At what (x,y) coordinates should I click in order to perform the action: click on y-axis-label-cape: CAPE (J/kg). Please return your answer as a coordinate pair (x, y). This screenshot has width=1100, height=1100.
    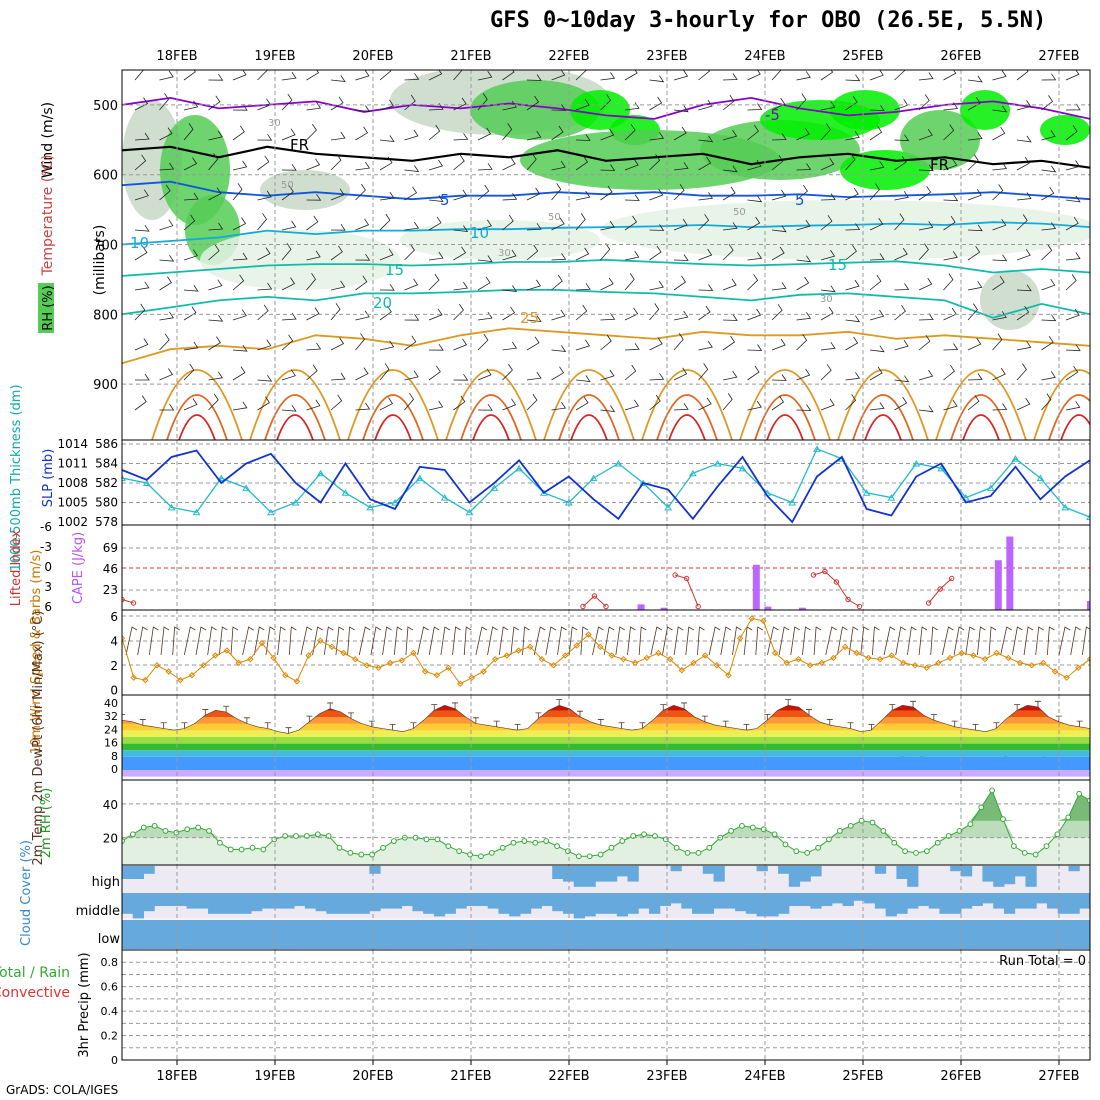
    Looking at the image, I should click on (78, 568).